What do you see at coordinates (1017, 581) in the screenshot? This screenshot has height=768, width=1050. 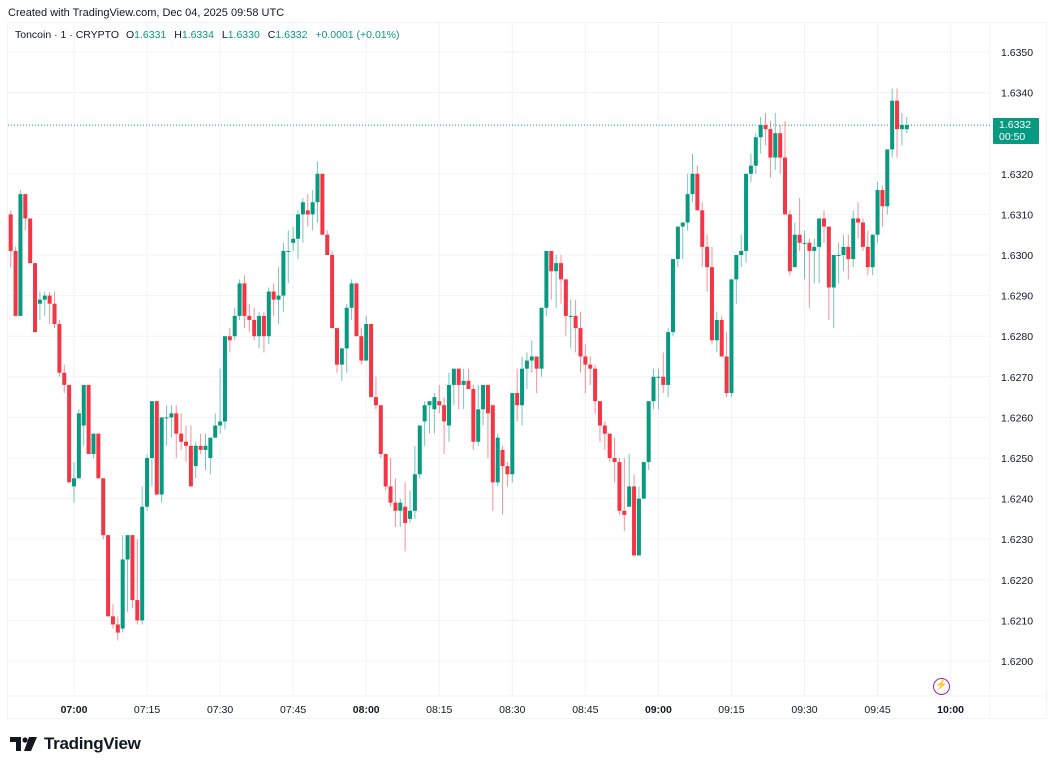 I see `price-axis-label: 1.6220` at bounding box center [1017, 581].